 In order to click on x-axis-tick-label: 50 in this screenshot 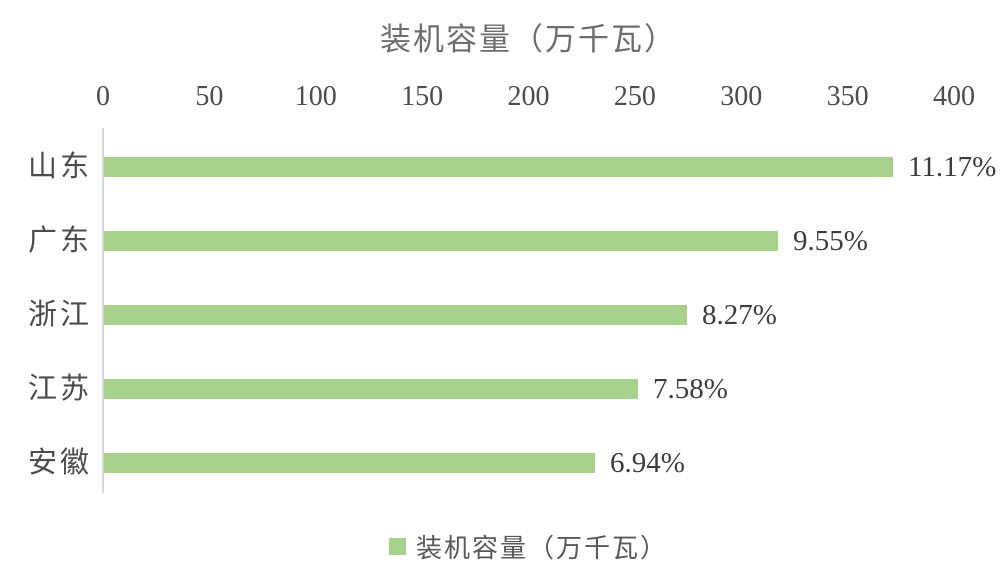, I will do `click(209, 96)`.